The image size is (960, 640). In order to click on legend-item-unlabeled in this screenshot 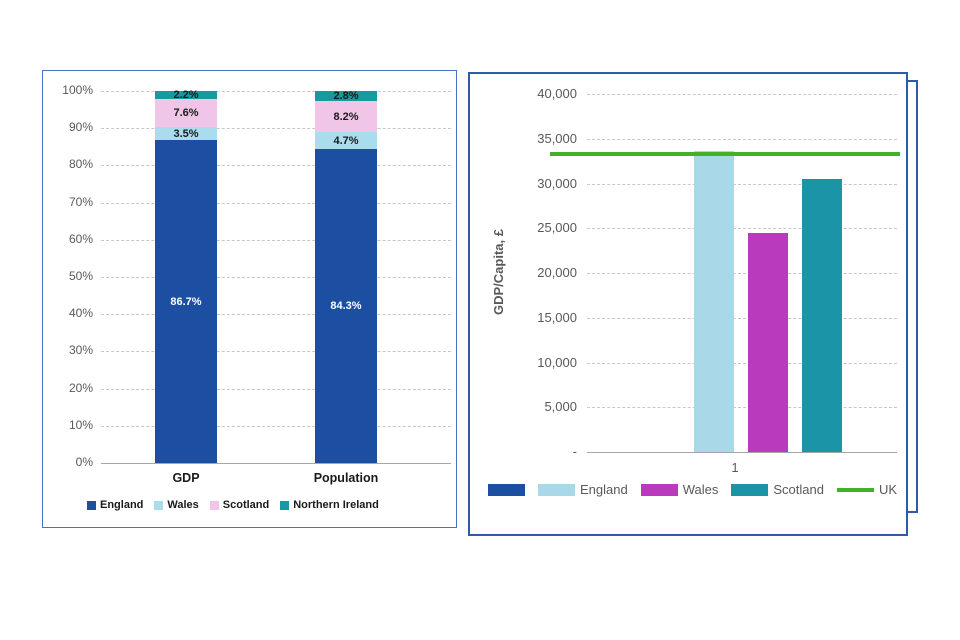, I will do `click(506, 489)`.